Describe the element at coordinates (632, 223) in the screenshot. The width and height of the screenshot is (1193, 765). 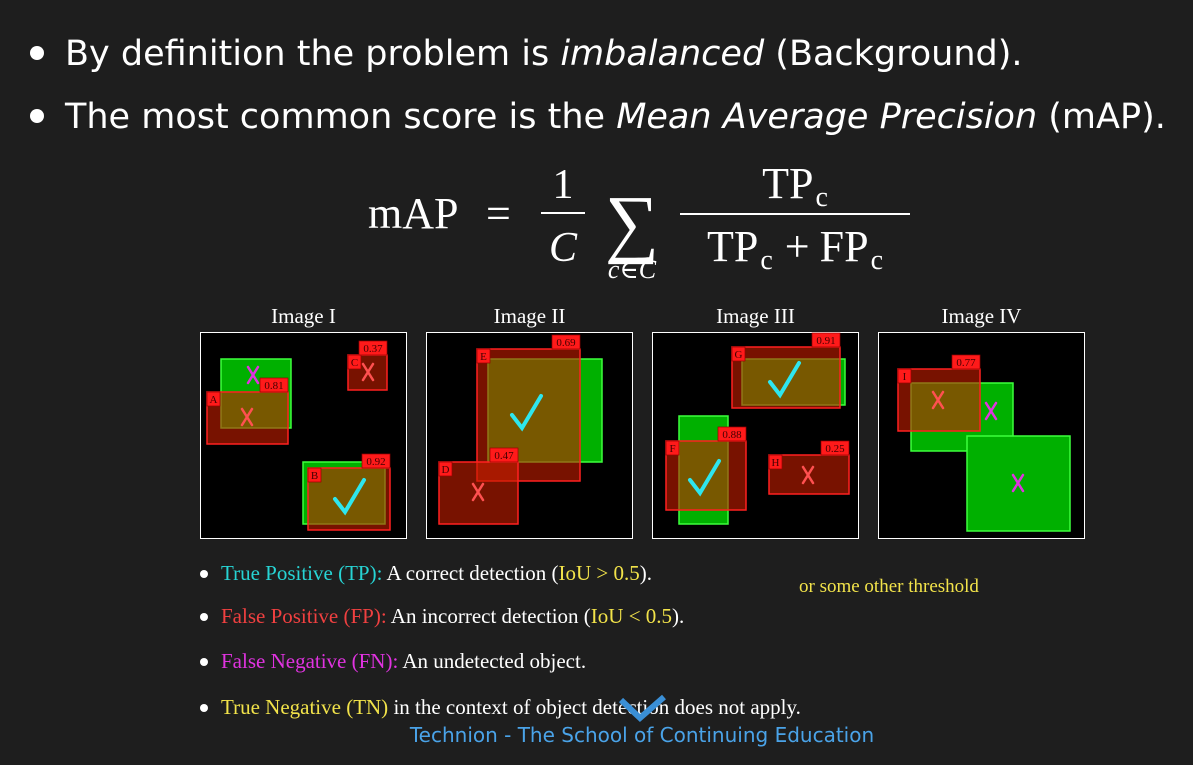
I see `formula-sum: ∑` at that location.